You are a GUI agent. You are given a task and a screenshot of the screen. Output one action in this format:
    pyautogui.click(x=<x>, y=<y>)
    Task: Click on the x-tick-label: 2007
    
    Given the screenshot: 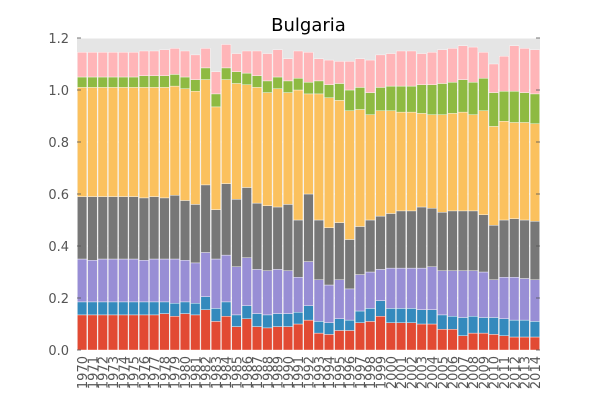 What is the action you would take?
    pyautogui.click(x=464, y=372)
    